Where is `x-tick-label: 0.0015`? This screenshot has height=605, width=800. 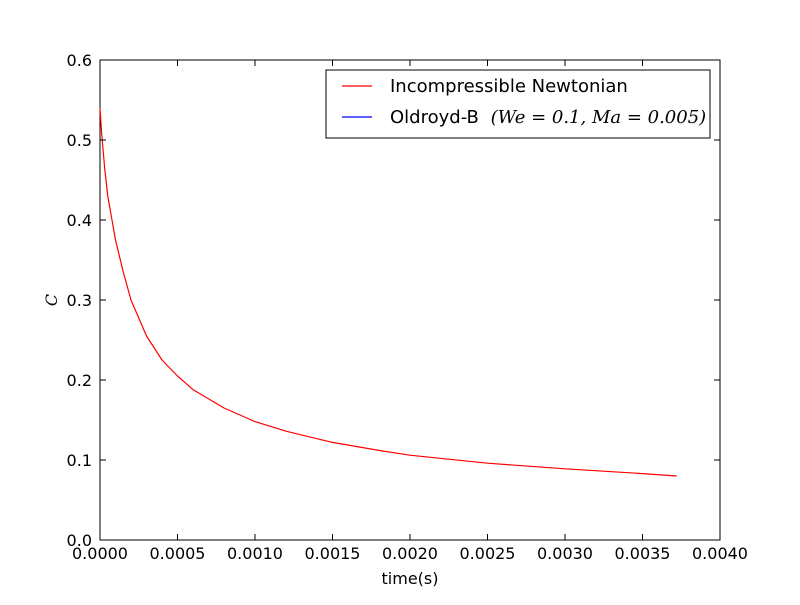
x-tick-label: 0.0015 is located at coordinates (333, 553).